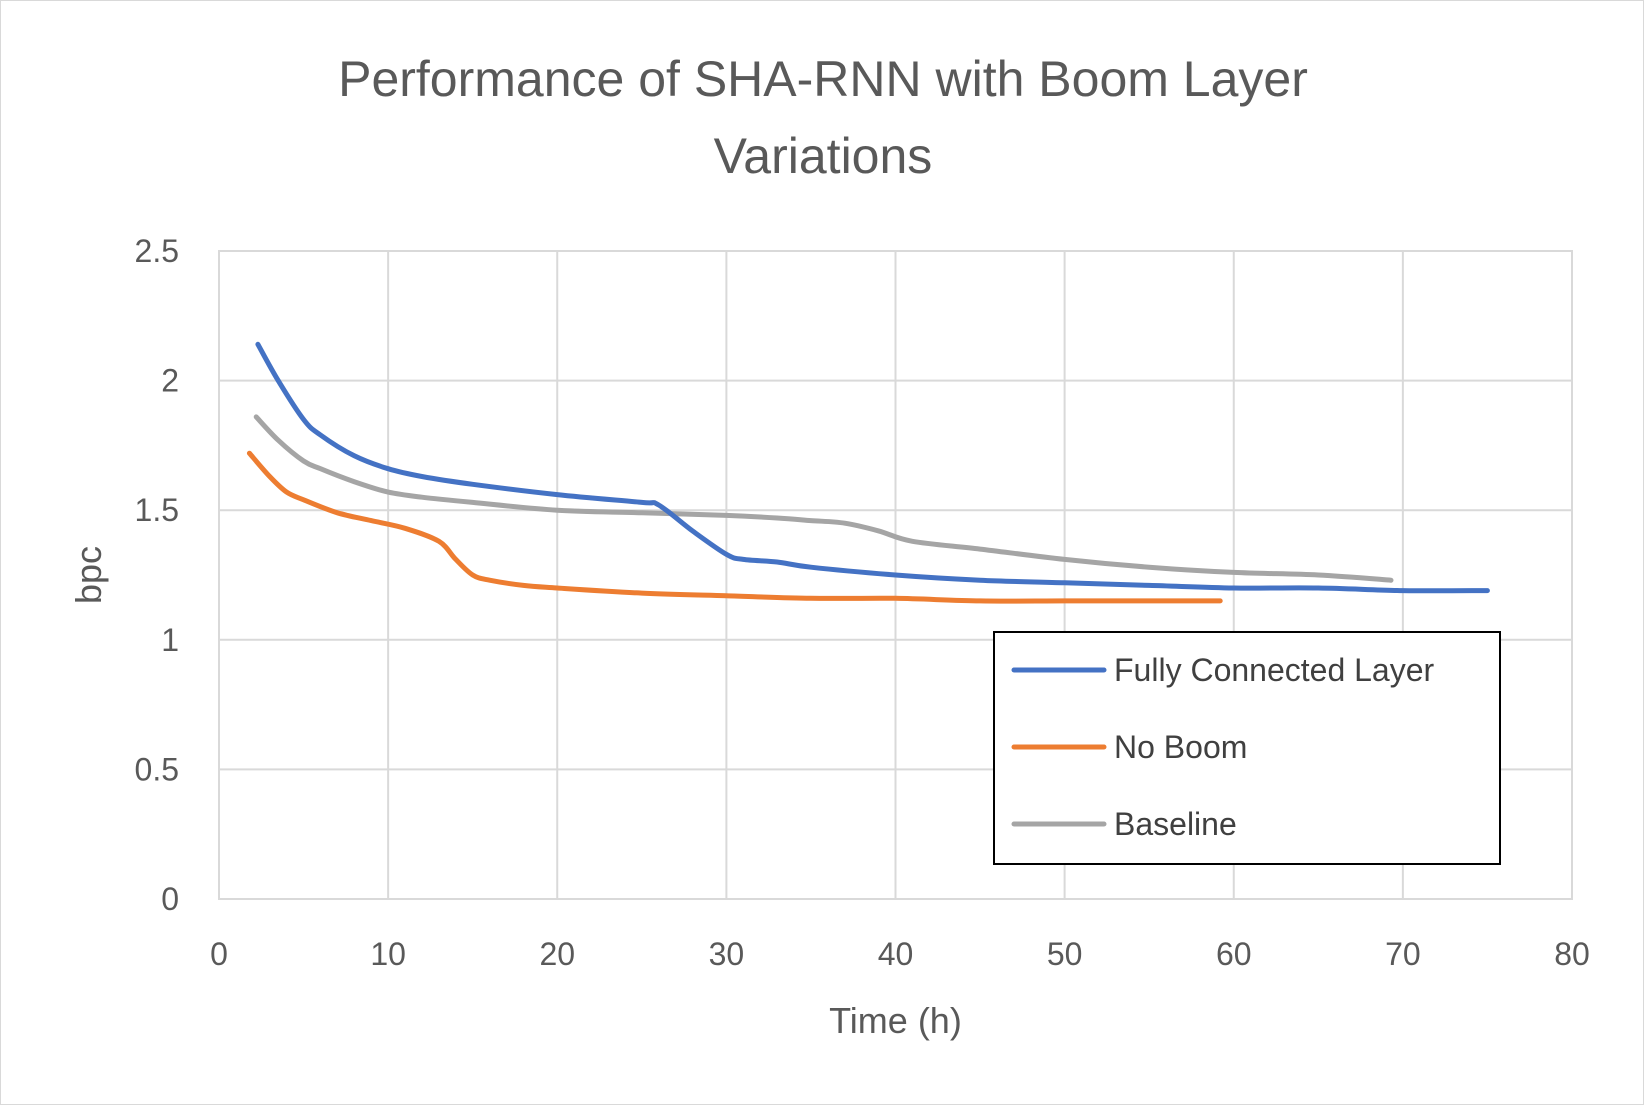  What do you see at coordinates (157, 575) in the screenshot?
I see `y-axis-ticks: 0 0.5 1 1.5 2 2.5` at bounding box center [157, 575].